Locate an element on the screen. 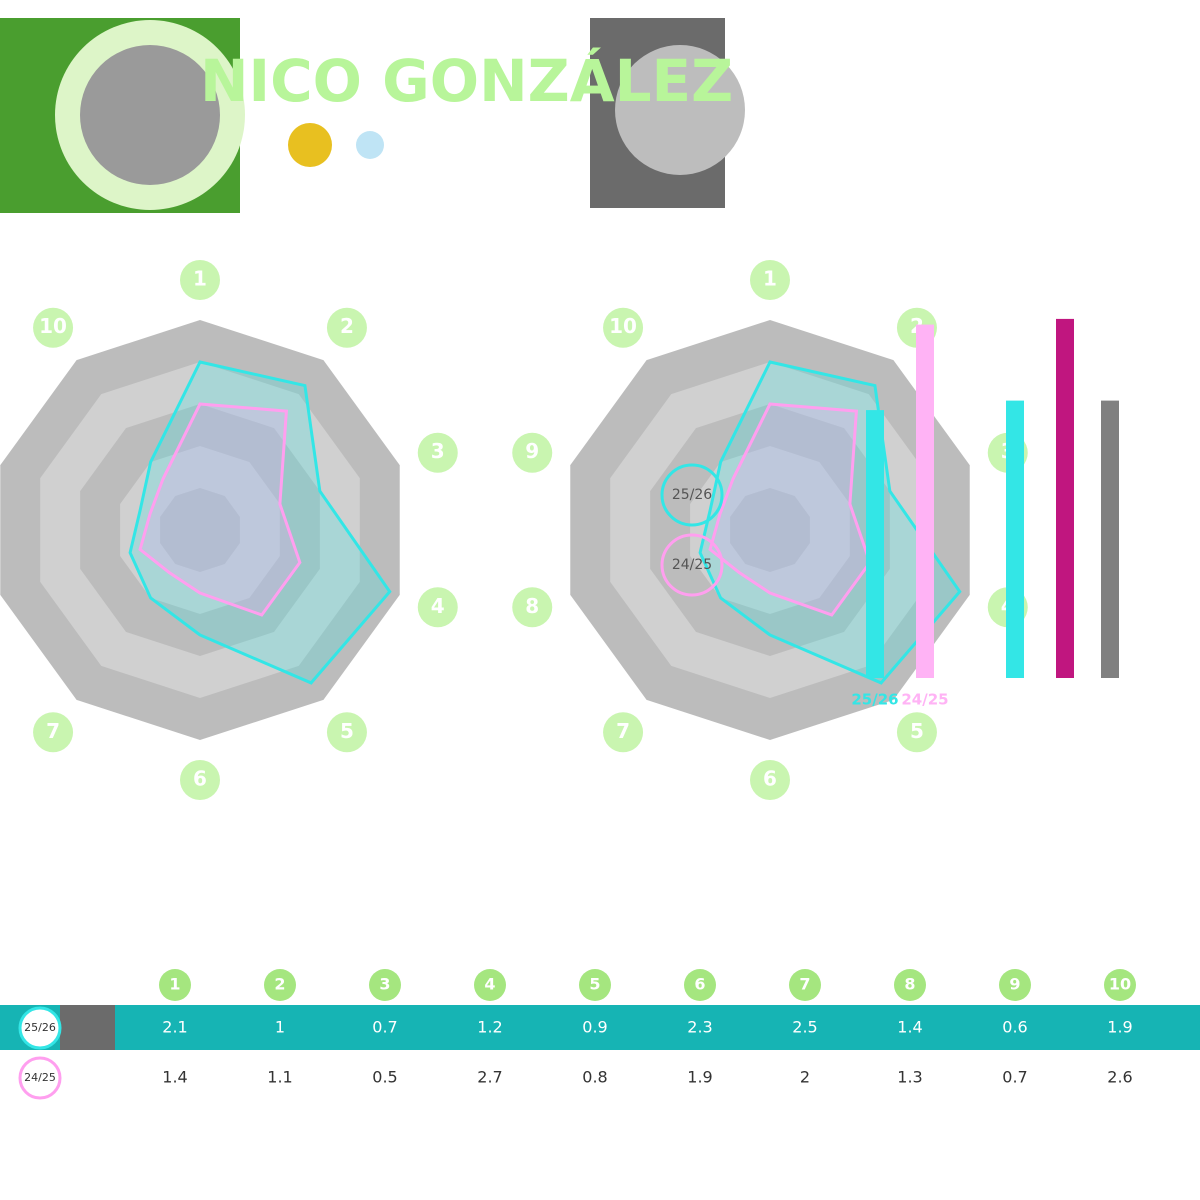 This screenshot has width=1200, height=1200. table-cell: 2 is located at coordinates (805, 1077).